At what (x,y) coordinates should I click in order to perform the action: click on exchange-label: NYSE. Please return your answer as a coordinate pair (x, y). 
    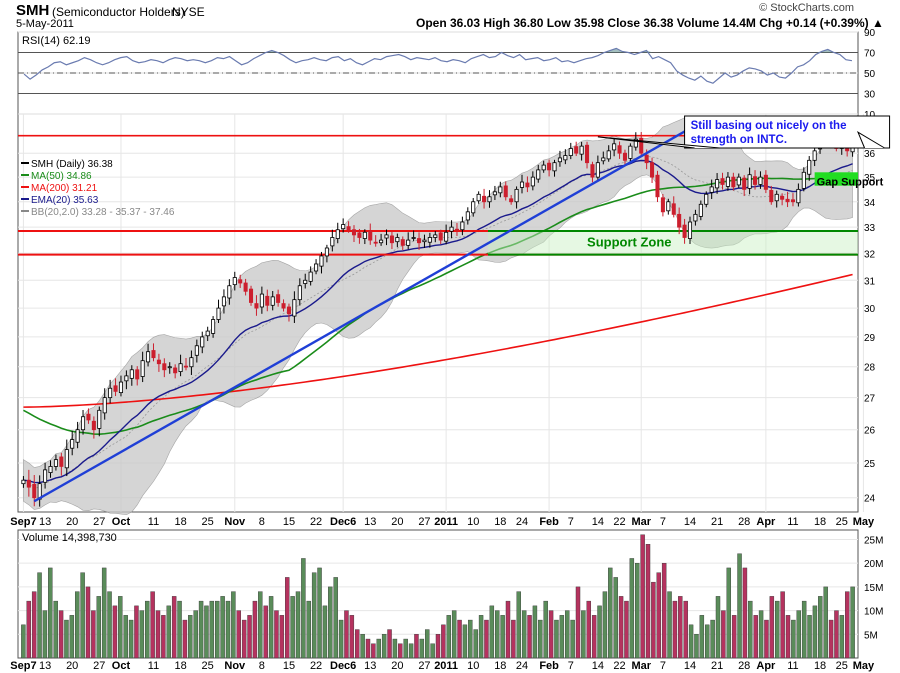
    Looking at the image, I should click on (188, 12).